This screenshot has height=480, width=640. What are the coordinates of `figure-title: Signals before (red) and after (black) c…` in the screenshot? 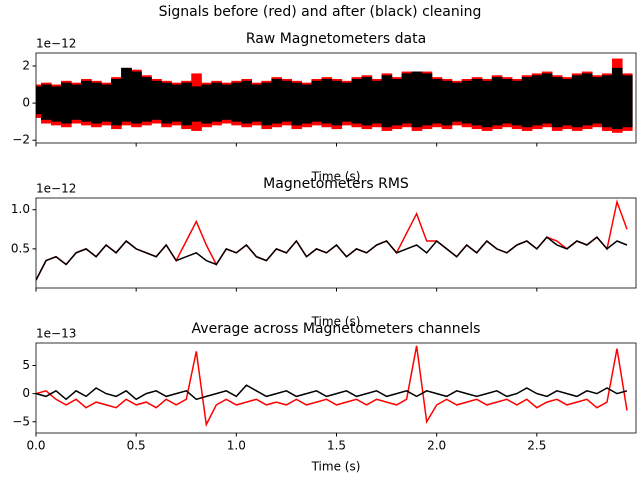 It's located at (320, 12).